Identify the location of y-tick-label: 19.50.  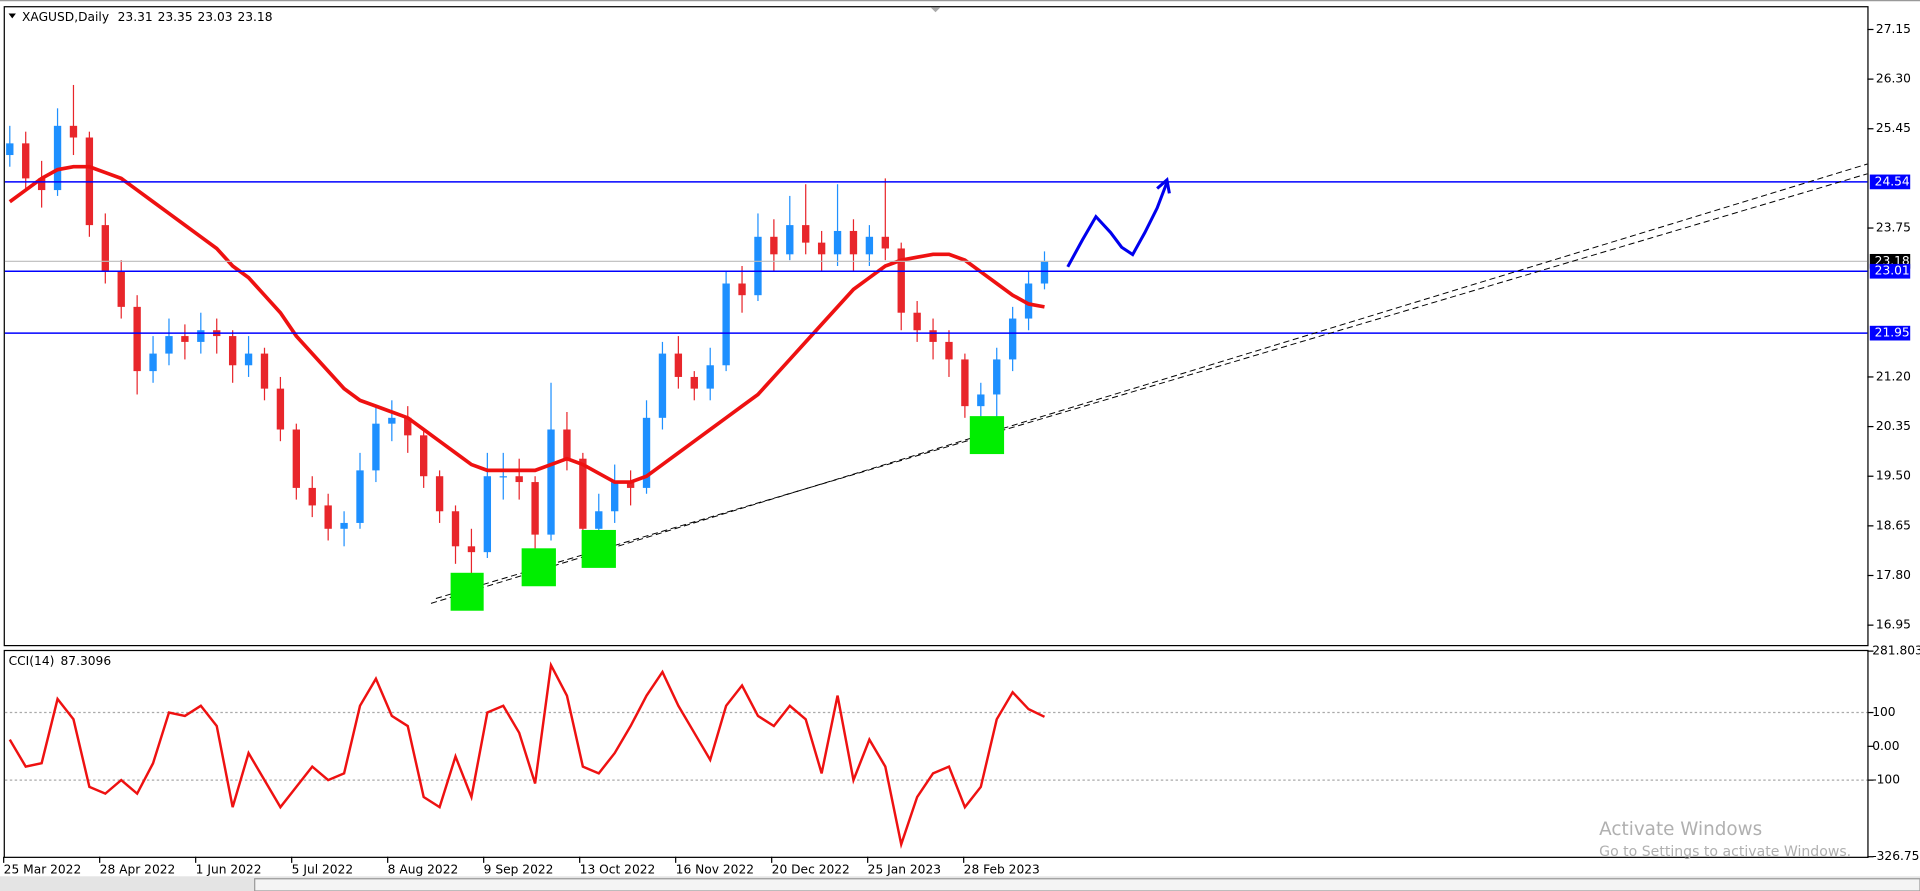
(1893, 476).